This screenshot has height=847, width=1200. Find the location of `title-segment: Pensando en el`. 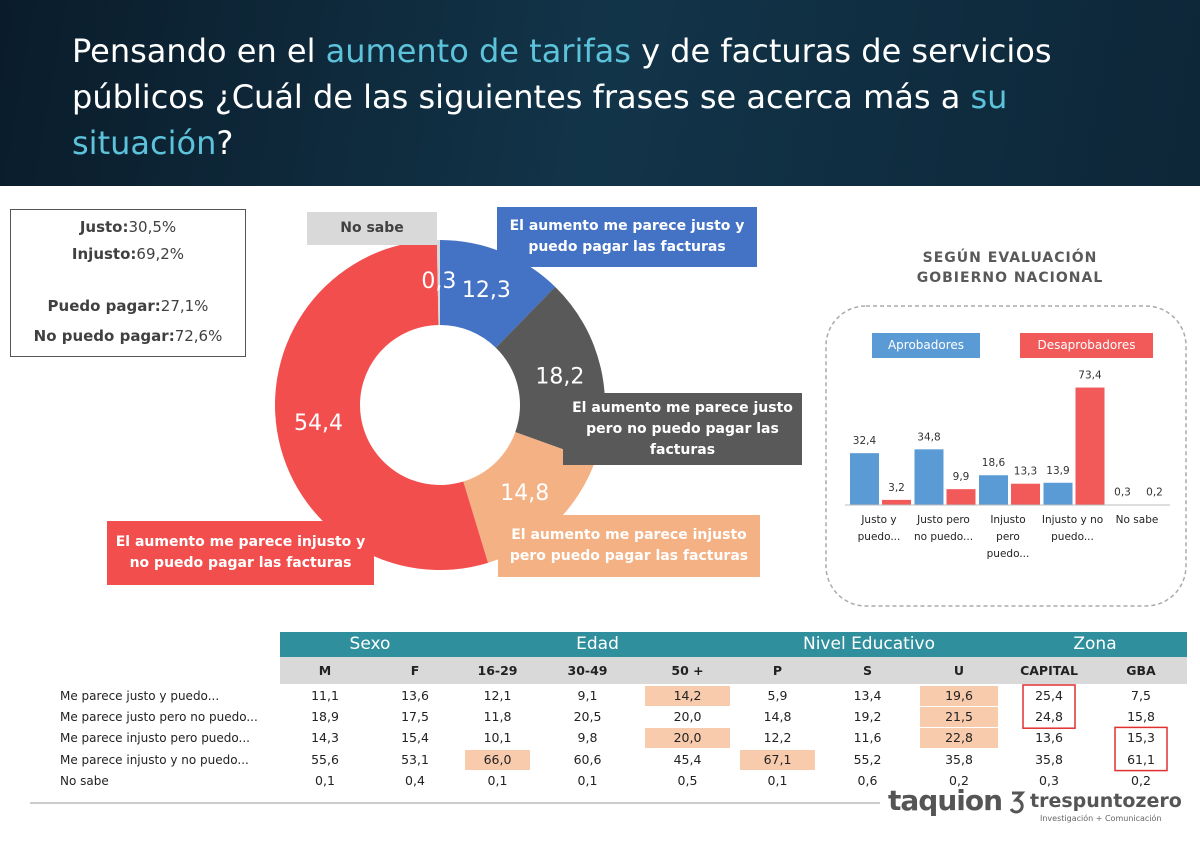

title-segment: Pensando en el is located at coordinates (194, 51).